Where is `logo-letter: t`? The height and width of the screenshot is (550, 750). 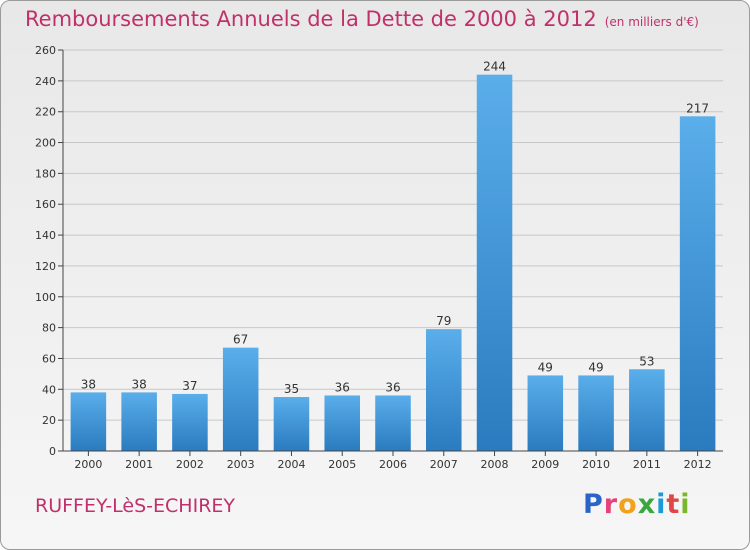 logo-letter: t is located at coordinates (673, 504).